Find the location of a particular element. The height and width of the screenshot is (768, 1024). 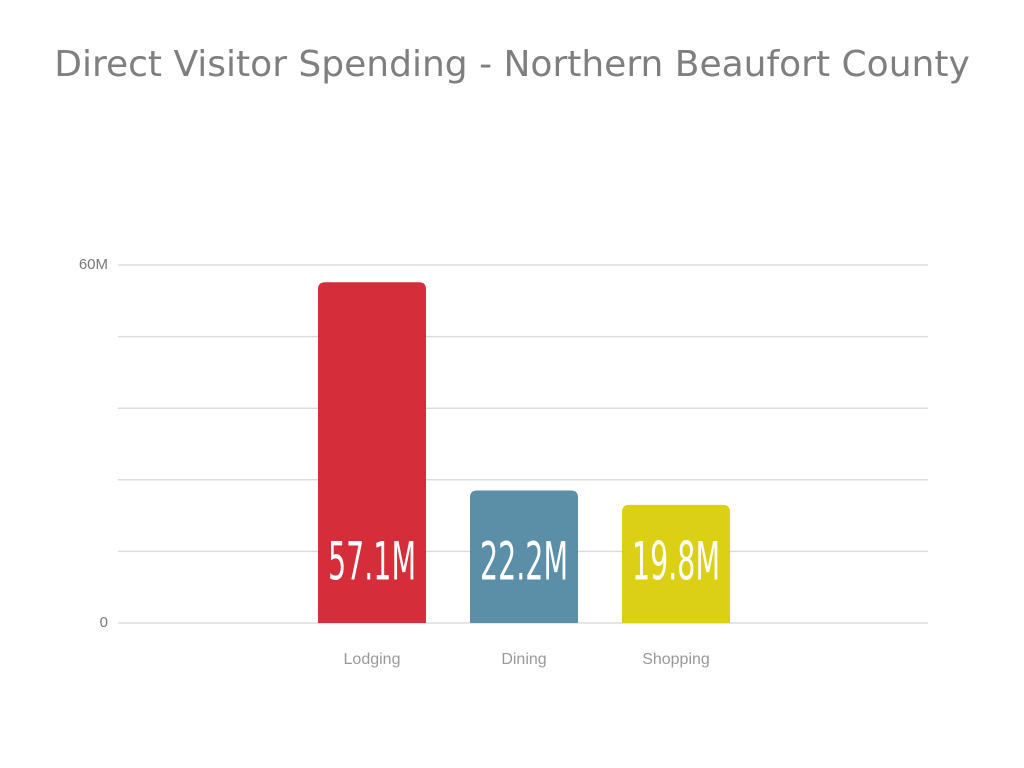

value-label: 19.8M is located at coordinates (676, 562).